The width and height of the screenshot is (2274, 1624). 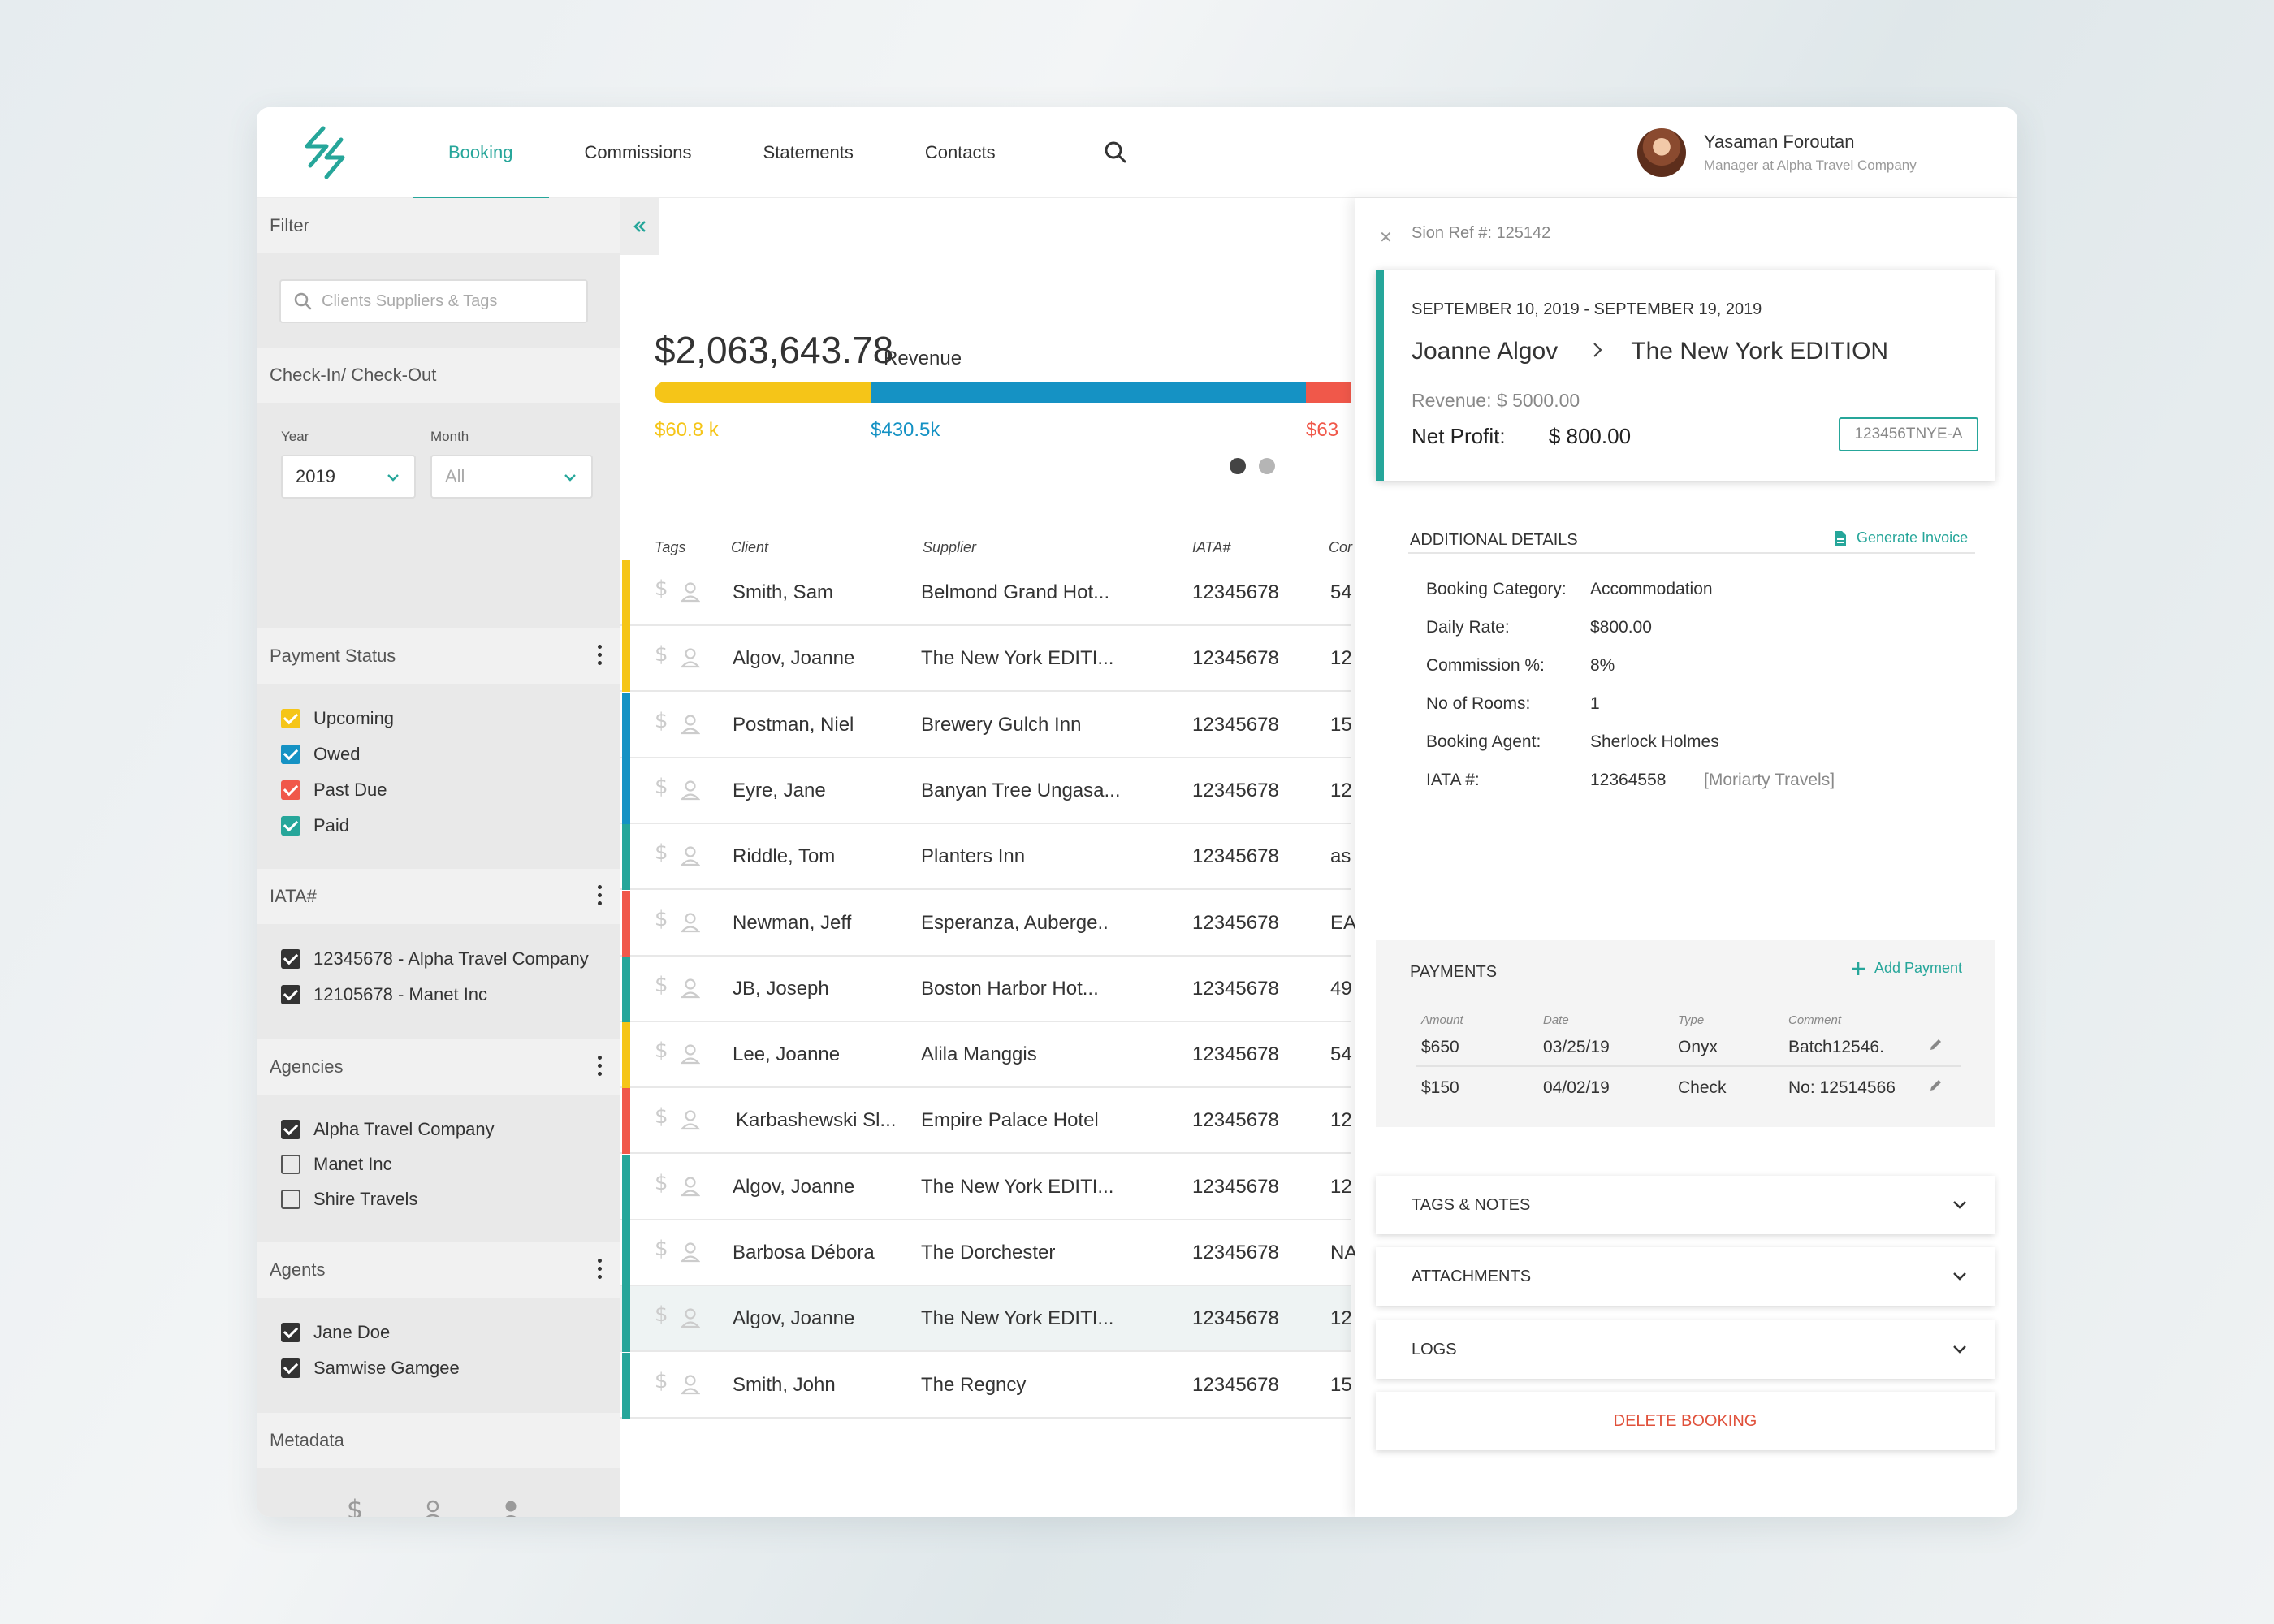 What do you see at coordinates (512, 477) in the screenshot?
I see `month-select: All` at bounding box center [512, 477].